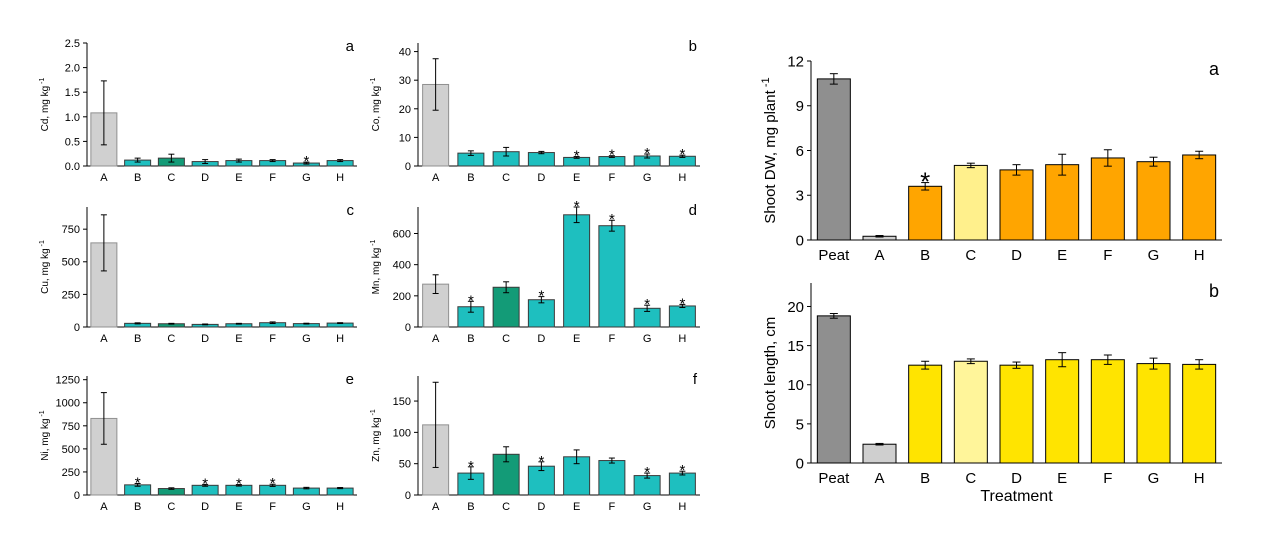 The height and width of the screenshot is (546, 1280). Describe the element at coordinates (770, 373) in the screenshot. I see `y-axis-label-text: Shoot length, cm` at that location.